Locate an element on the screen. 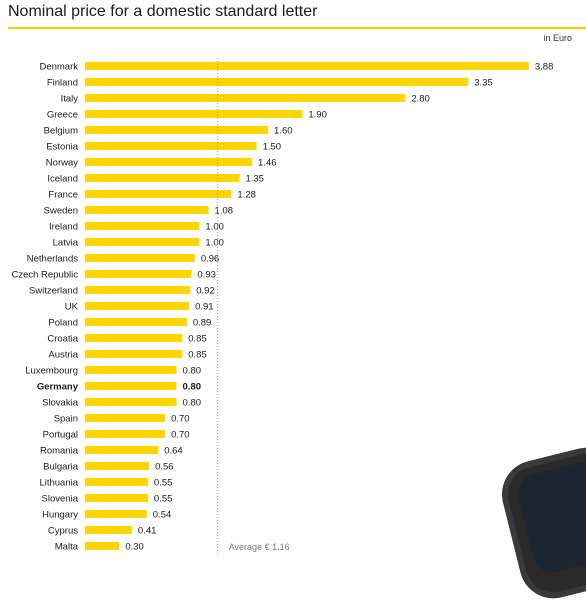  category-label: Finland is located at coordinates (62, 83).